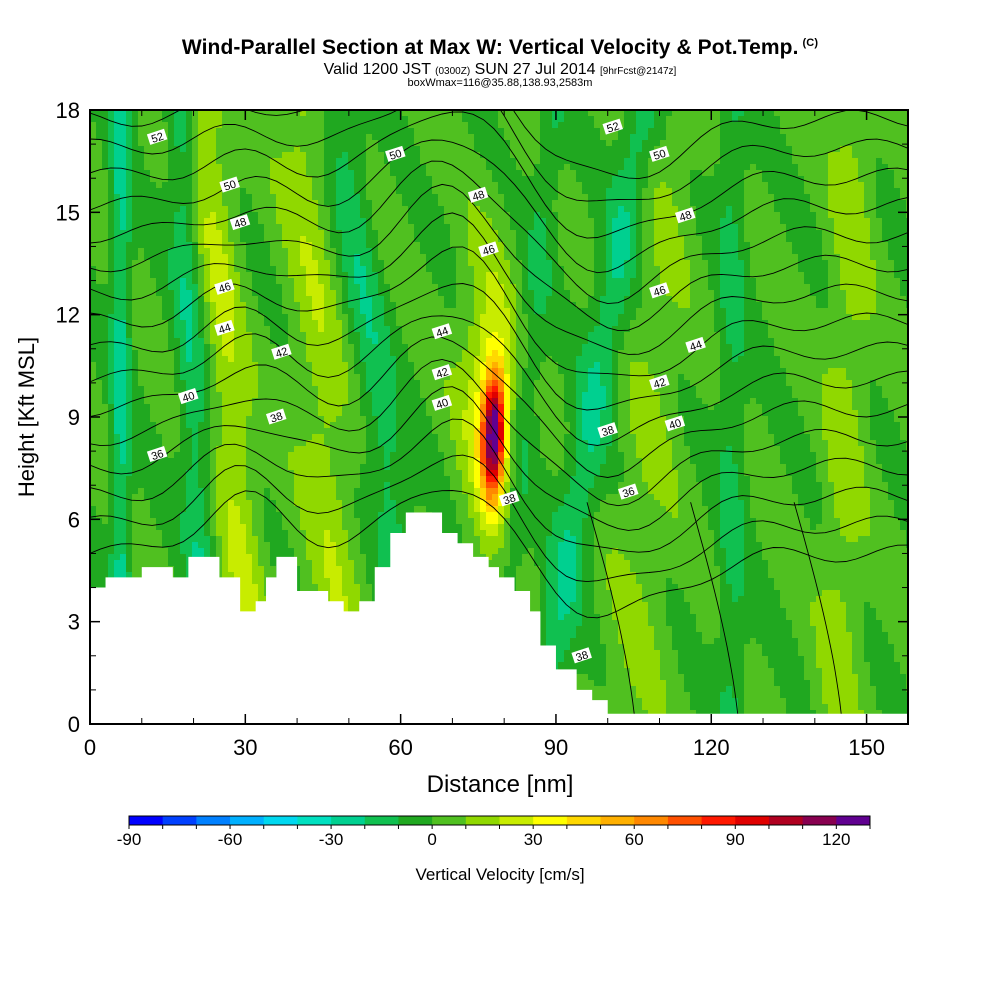 The height and width of the screenshot is (1000, 1000). What do you see at coordinates (735, 839) in the screenshot?
I see `colorbar-tick-label: 90` at bounding box center [735, 839].